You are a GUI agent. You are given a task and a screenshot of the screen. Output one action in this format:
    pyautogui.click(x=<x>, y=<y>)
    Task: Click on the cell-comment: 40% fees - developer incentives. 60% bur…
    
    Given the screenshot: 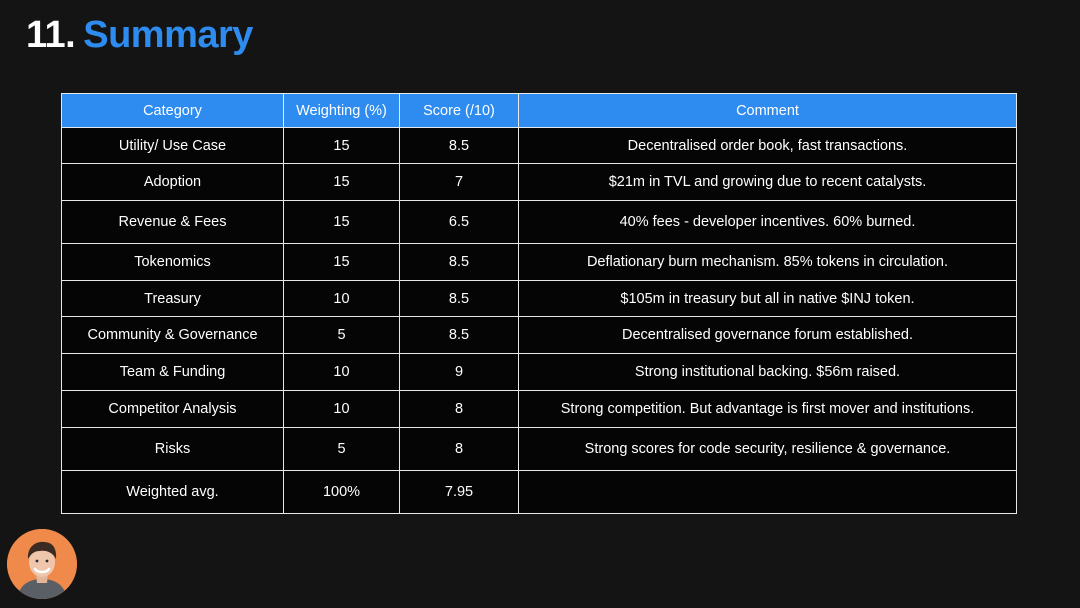 What is the action you would take?
    pyautogui.click(x=767, y=222)
    